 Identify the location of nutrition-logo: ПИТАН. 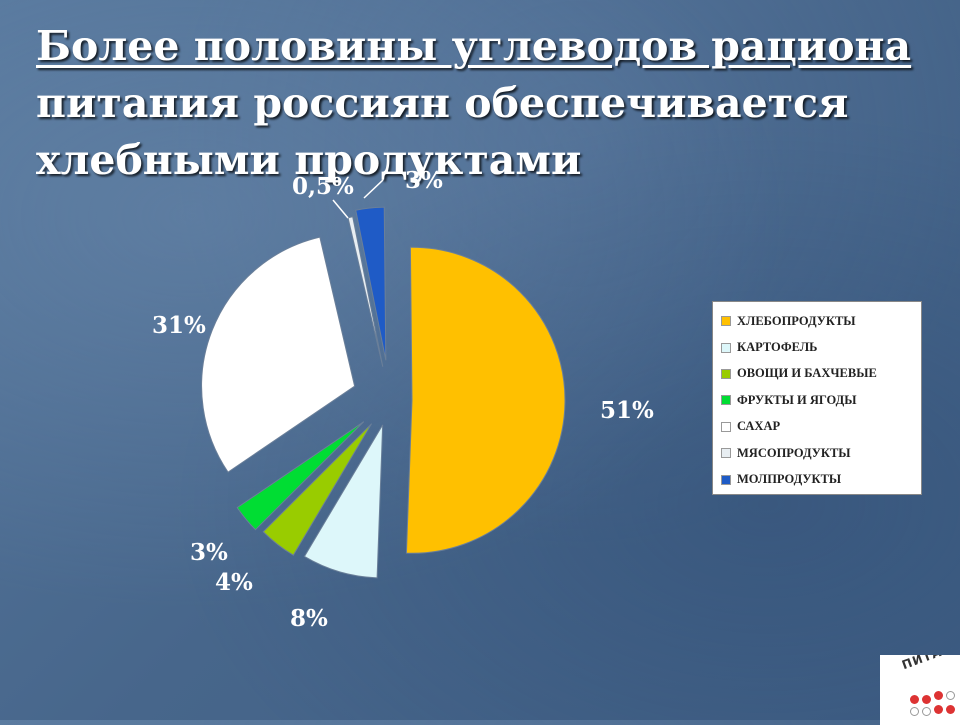
(920, 690).